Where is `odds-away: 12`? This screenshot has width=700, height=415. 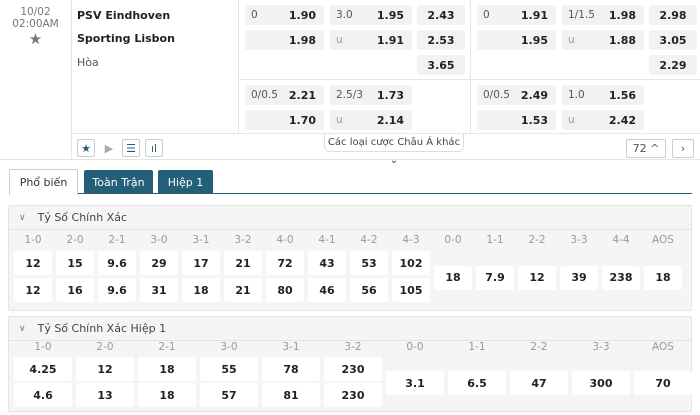
odds-away: 12 is located at coordinates (33, 290).